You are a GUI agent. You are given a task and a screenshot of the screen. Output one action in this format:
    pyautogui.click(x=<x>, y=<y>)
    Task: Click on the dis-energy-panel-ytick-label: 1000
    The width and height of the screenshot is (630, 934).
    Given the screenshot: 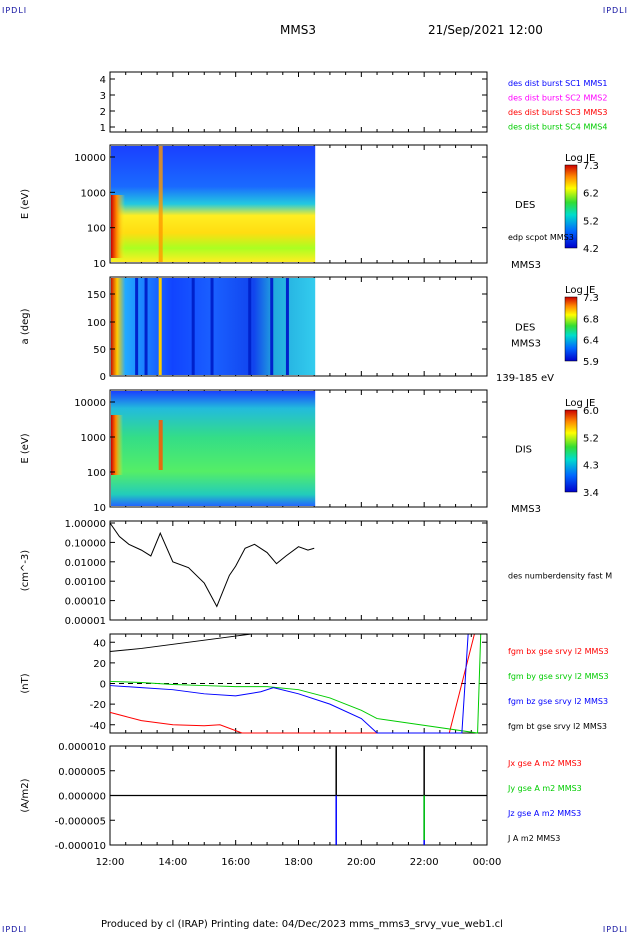 What is the action you would take?
    pyautogui.click(x=93, y=438)
    